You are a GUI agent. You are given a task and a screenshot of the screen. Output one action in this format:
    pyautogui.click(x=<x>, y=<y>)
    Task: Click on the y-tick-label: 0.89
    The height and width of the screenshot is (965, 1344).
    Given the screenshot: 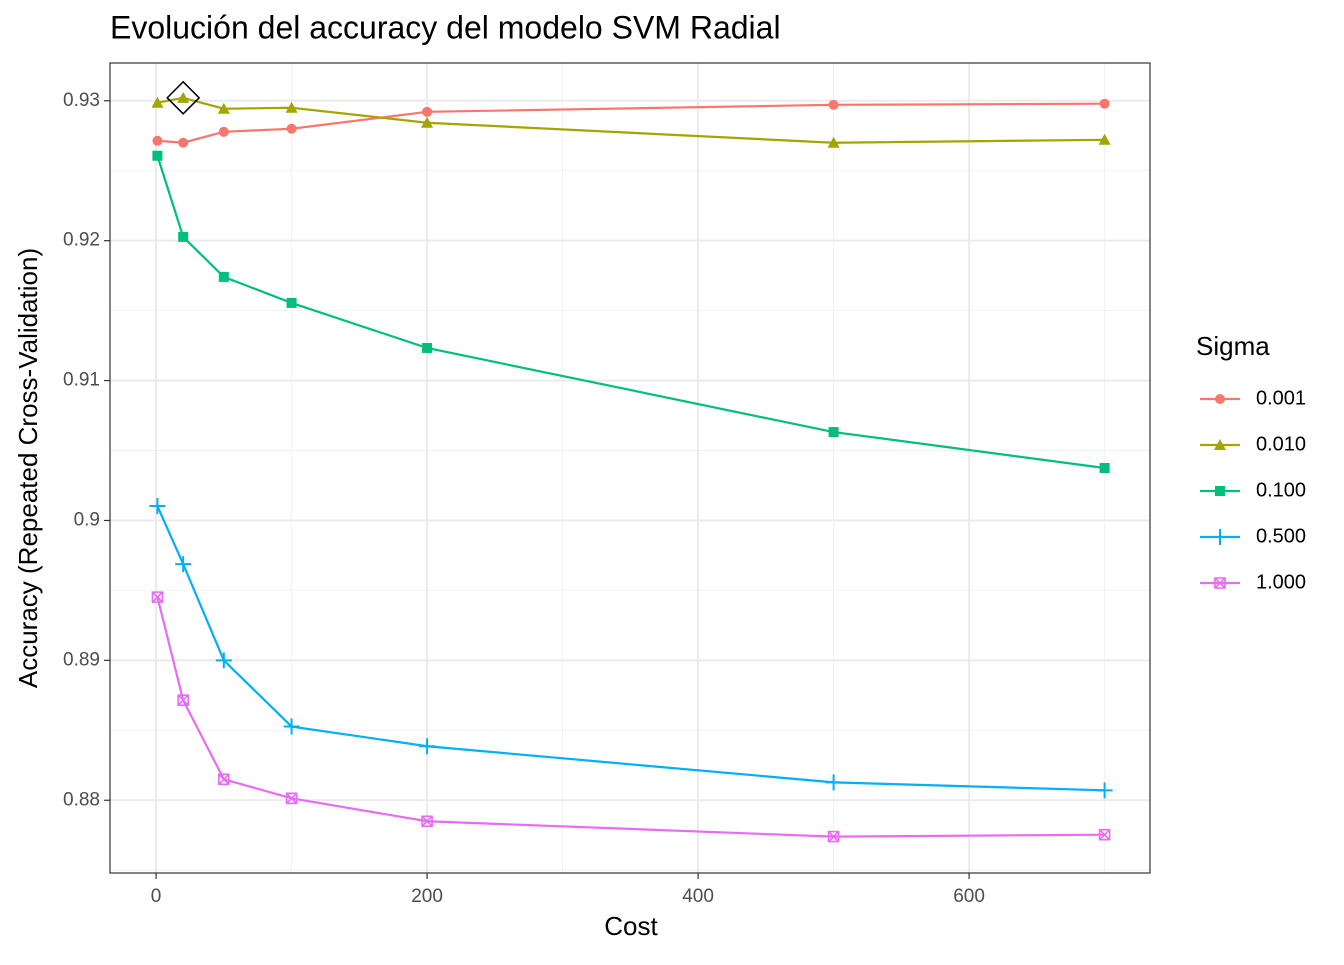 What is the action you would take?
    pyautogui.click(x=81, y=659)
    